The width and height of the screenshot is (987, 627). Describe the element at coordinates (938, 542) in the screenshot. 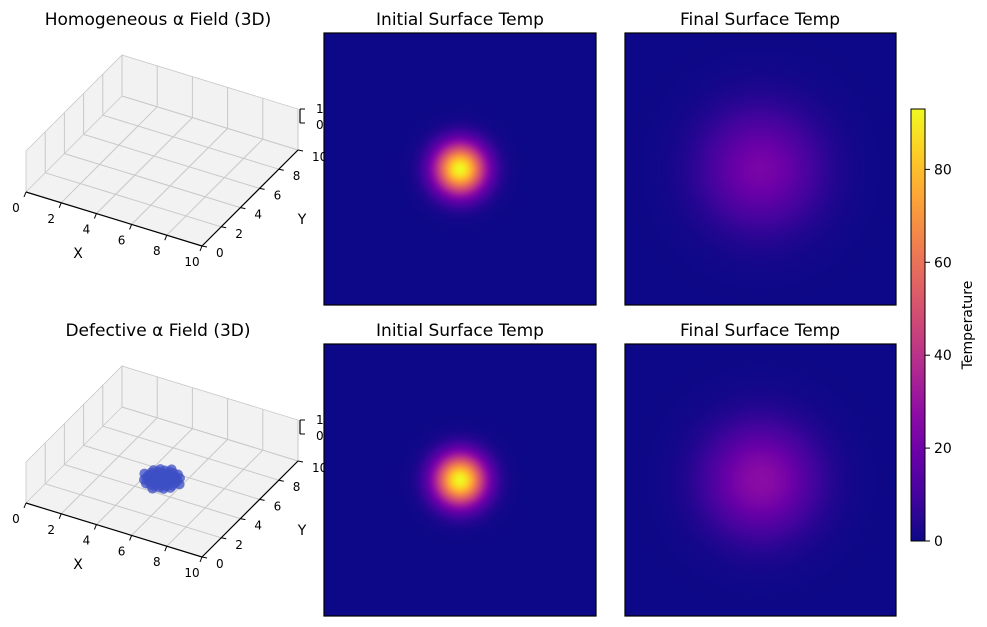

I see `colorbar-tick-label: 0` at that location.